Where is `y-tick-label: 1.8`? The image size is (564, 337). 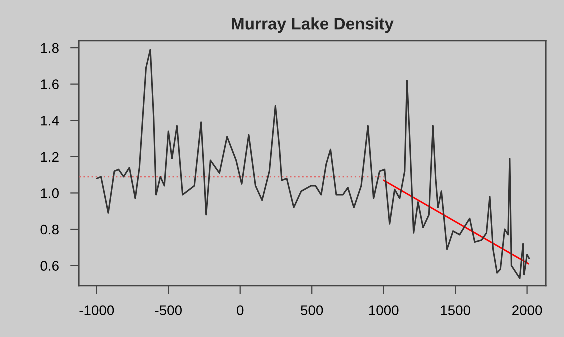 y-tick-label: 1.8 is located at coordinates (50, 48).